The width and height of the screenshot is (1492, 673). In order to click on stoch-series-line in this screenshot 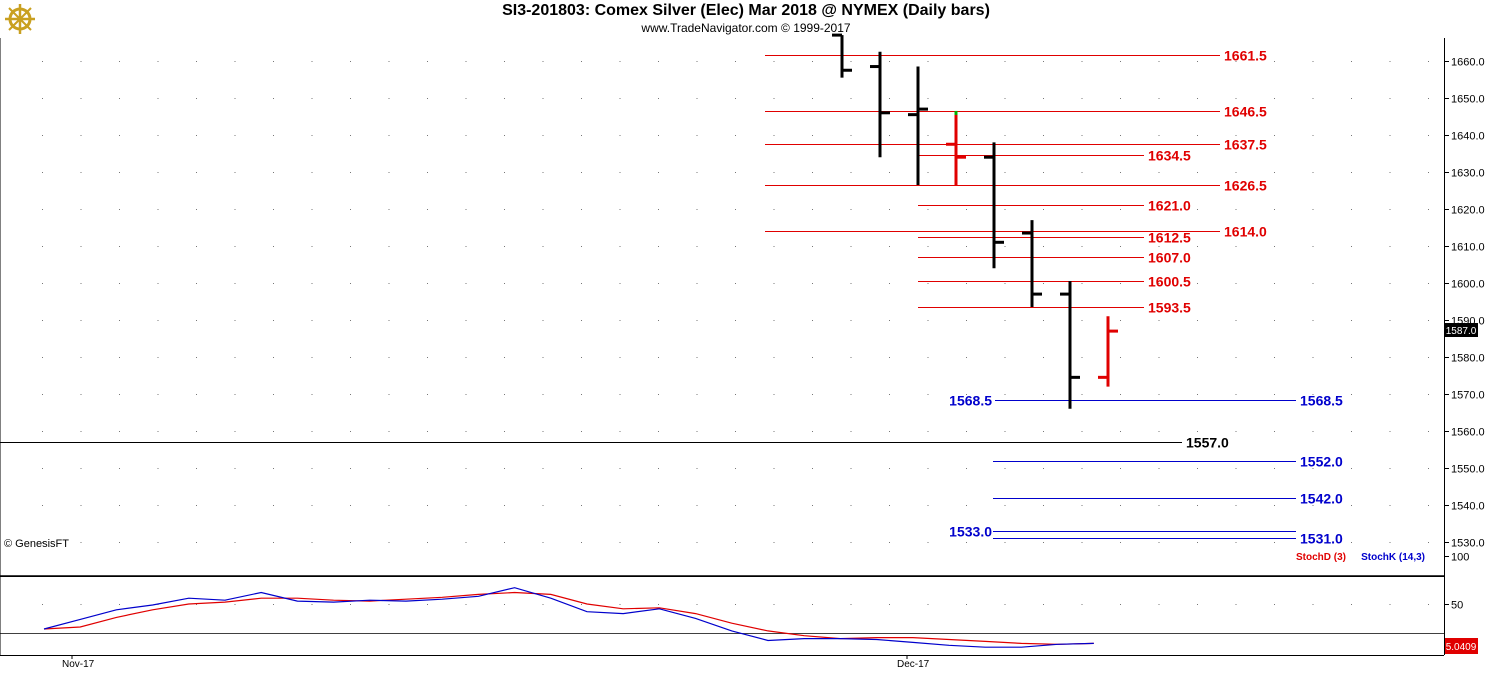, I will do `click(568, 617)`.